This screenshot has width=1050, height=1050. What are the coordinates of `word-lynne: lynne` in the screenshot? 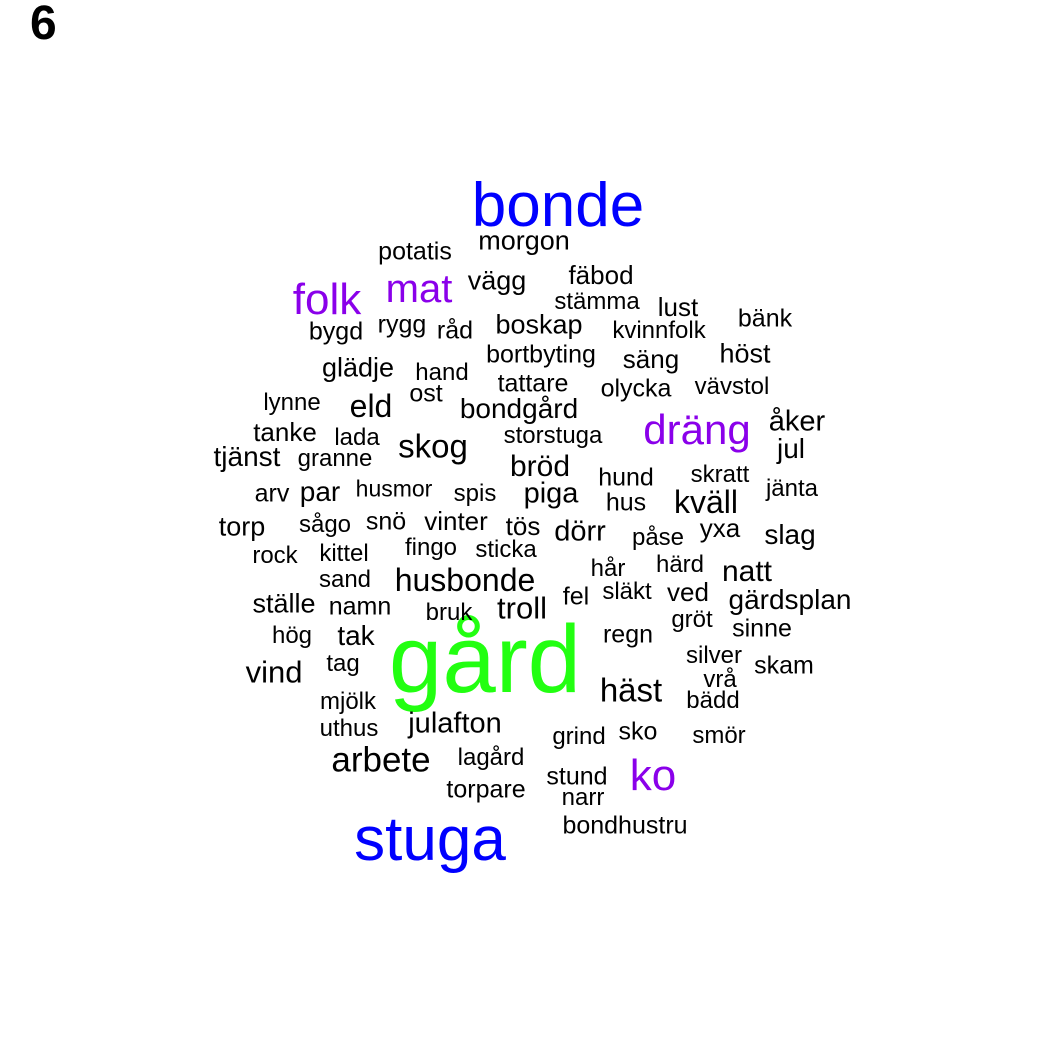 It's located at (292, 402).